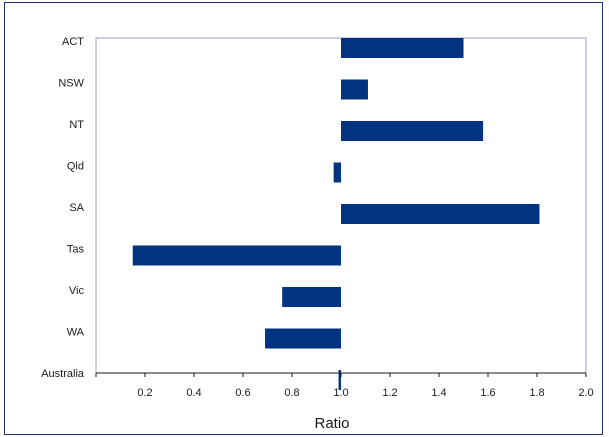 This screenshot has width=609, height=437. What do you see at coordinates (440, 214) in the screenshot?
I see `bar-sa` at bounding box center [440, 214].